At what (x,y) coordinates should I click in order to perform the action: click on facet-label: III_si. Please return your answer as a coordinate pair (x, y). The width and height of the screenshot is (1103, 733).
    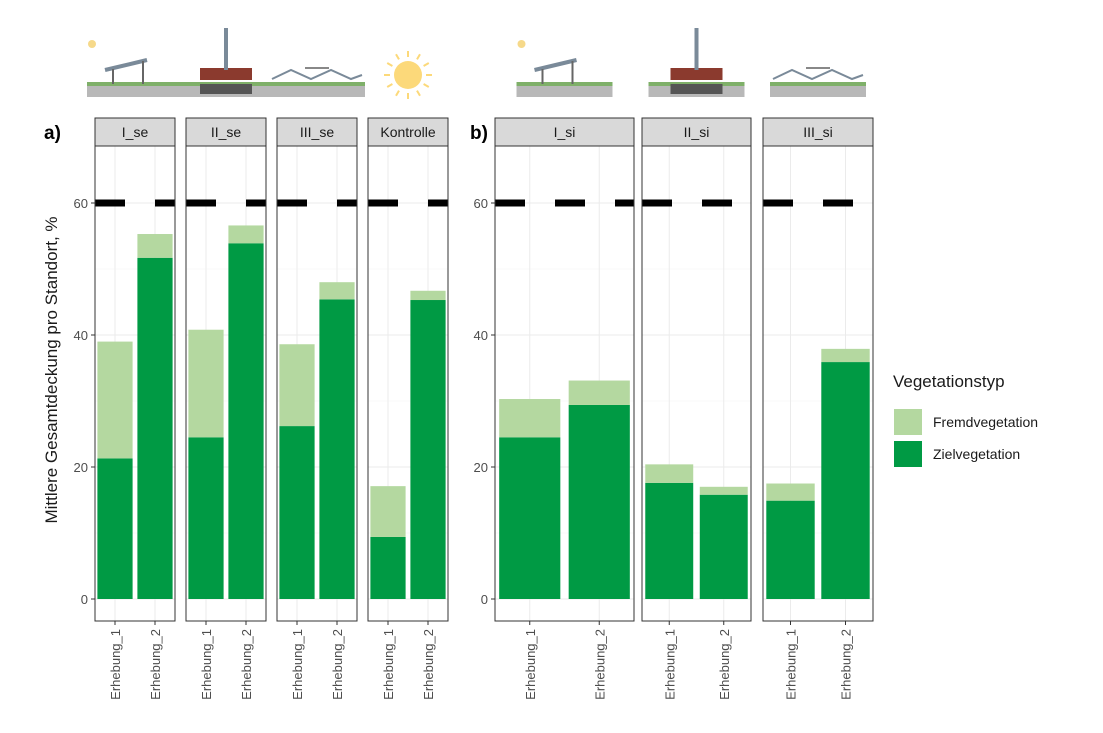
    Looking at the image, I should click on (818, 132).